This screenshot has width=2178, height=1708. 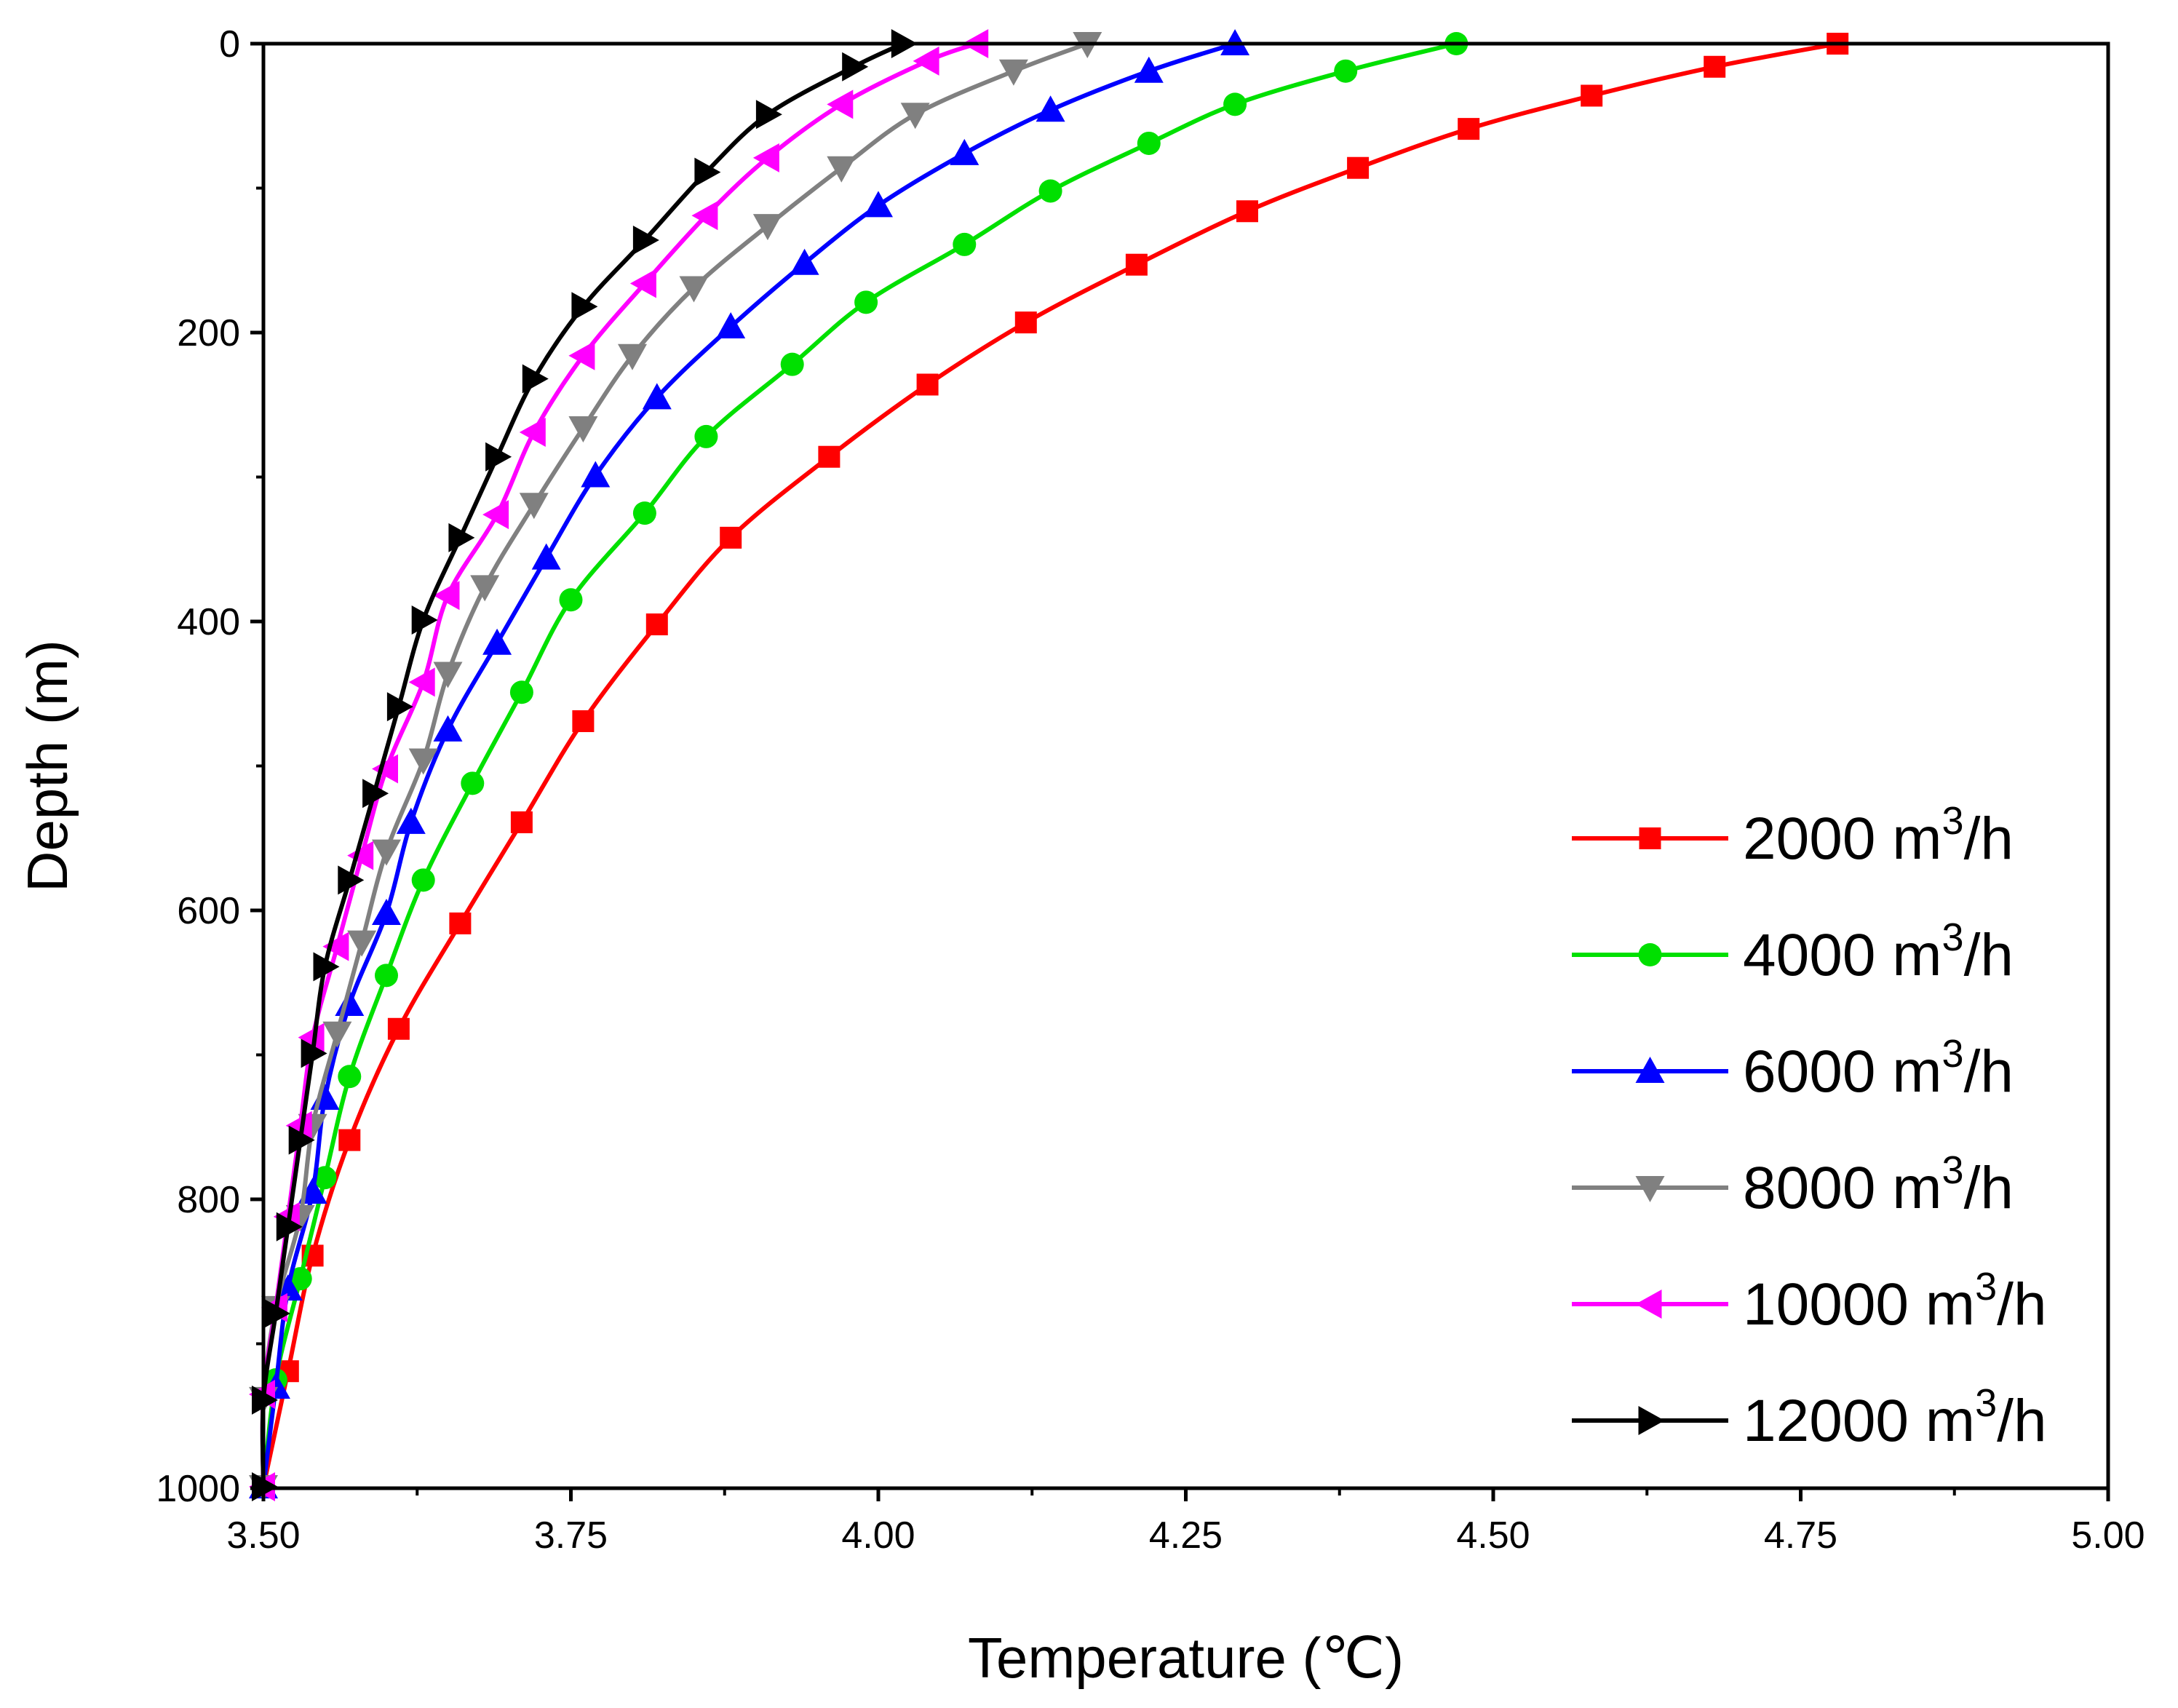 What do you see at coordinates (1879, 1184) in the screenshot?
I see `legend-label: 8000 m3/h` at bounding box center [1879, 1184].